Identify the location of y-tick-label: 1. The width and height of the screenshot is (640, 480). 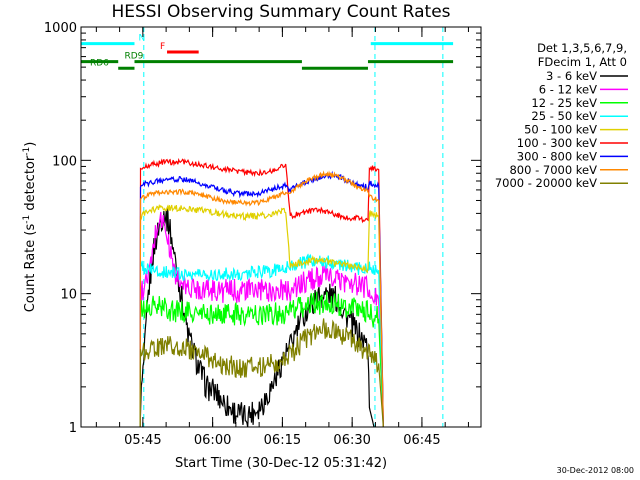
(73, 428).